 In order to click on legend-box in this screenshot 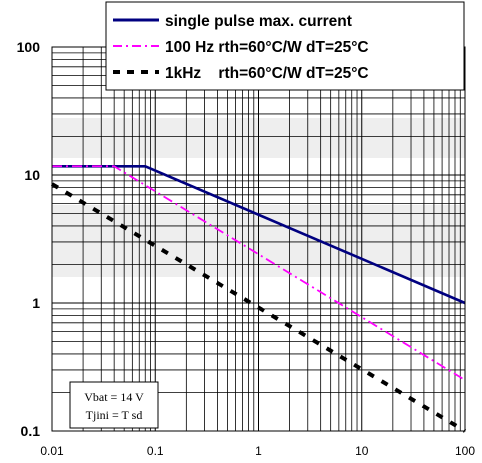, I will do `click(285, 46)`.